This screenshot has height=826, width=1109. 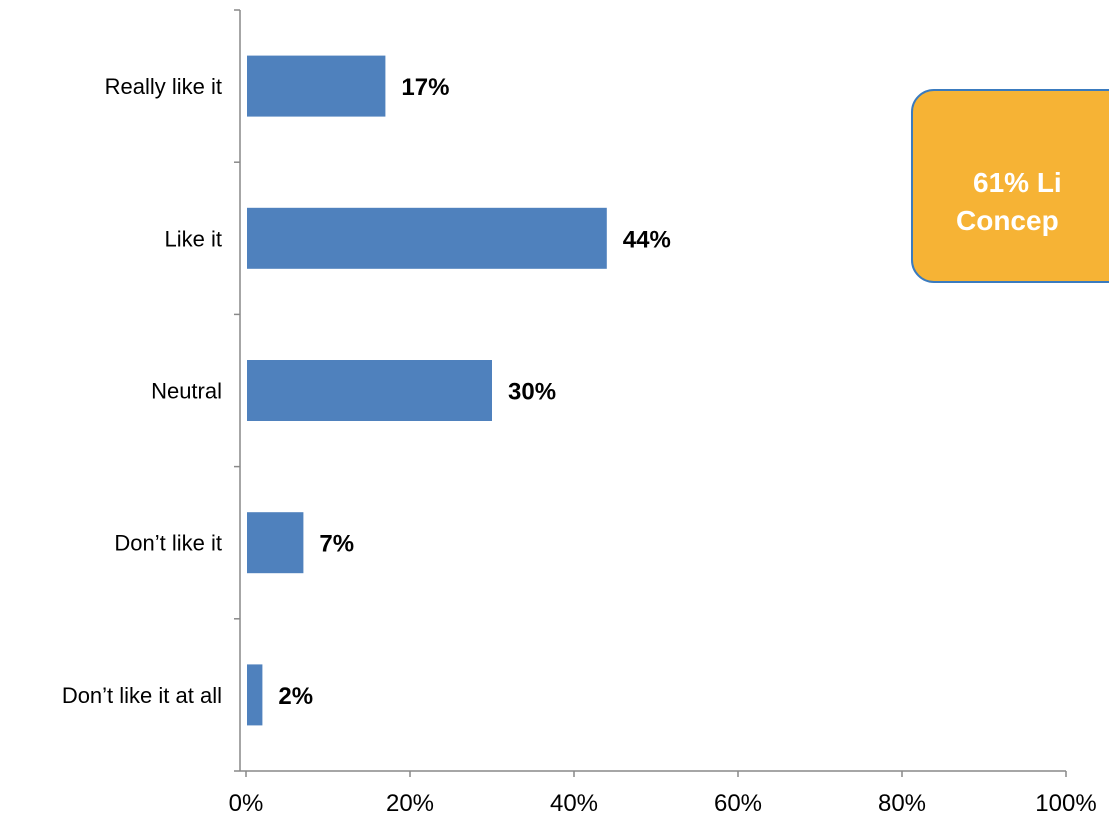 What do you see at coordinates (738, 803) in the screenshot?
I see `x-tick-label-3: 60%` at bounding box center [738, 803].